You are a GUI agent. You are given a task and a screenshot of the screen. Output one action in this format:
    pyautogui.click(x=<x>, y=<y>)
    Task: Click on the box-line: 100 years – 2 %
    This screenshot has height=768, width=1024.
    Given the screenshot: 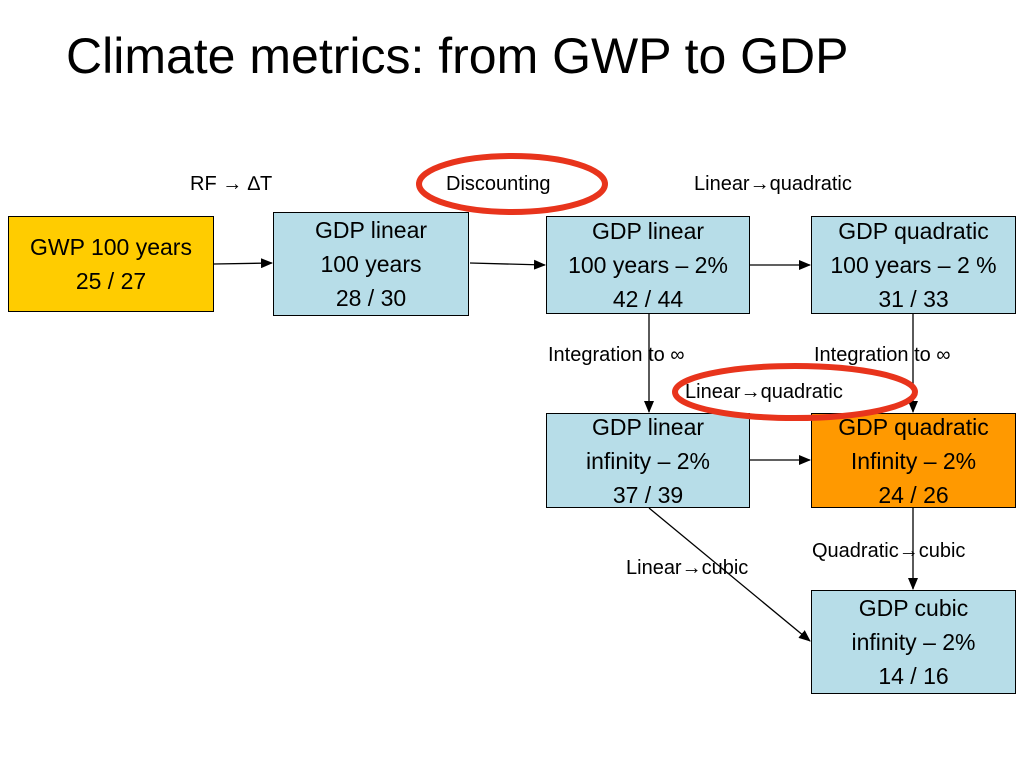 What is the action you would take?
    pyautogui.click(x=913, y=265)
    